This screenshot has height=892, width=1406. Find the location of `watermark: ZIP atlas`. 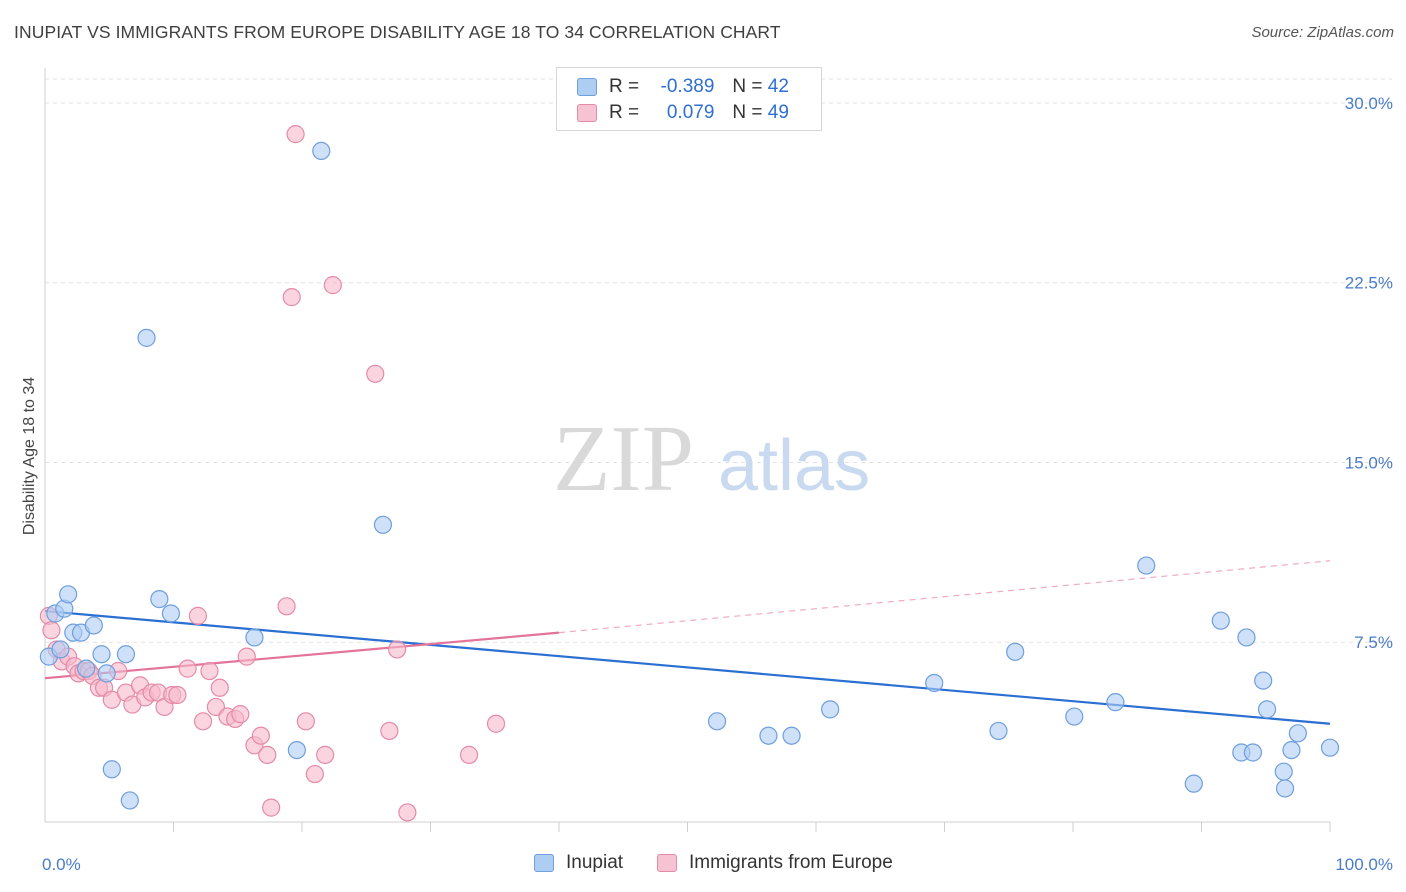

watermark: ZIP atlas is located at coordinates (711, 459).